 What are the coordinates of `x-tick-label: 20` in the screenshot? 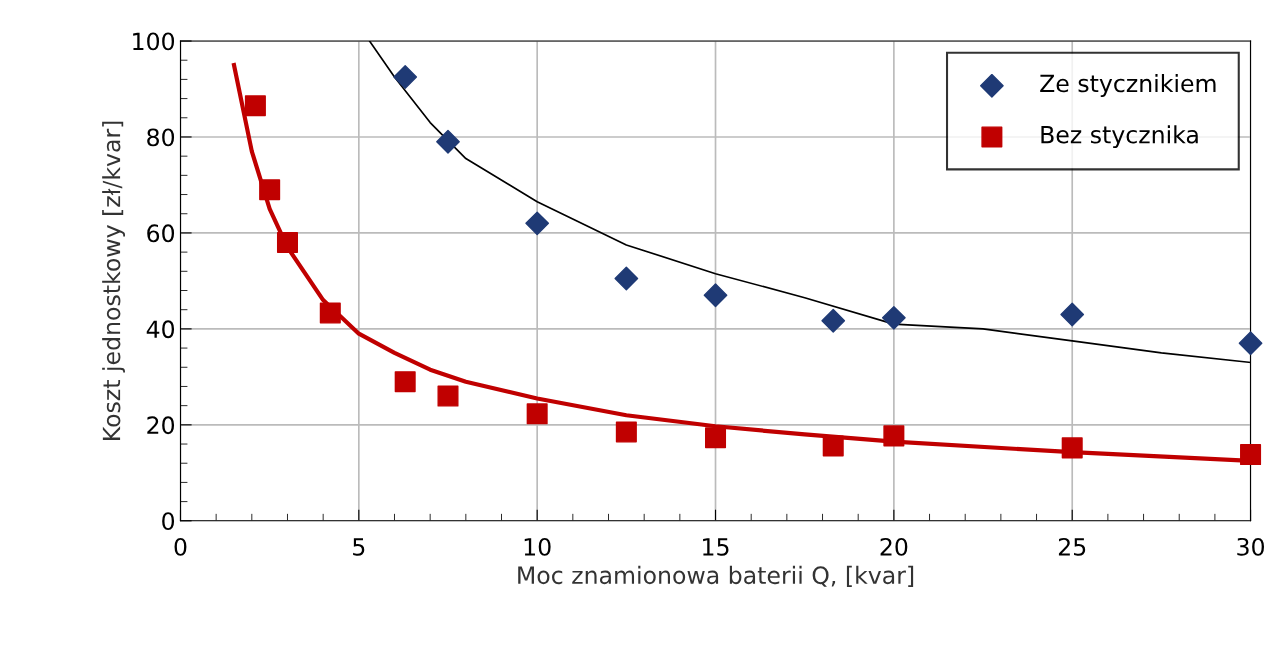 It's located at (894, 546).